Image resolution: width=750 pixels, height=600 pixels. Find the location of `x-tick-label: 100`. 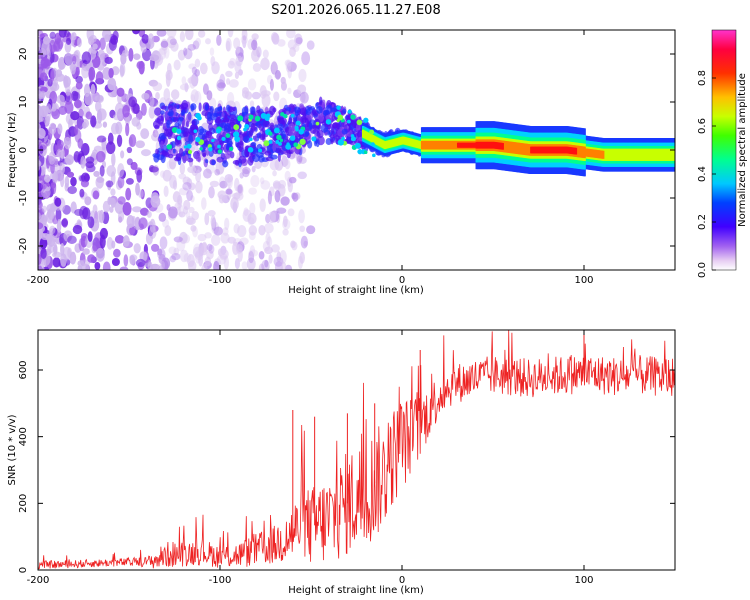

x-tick-label: 100 is located at coordinates (583, 280).